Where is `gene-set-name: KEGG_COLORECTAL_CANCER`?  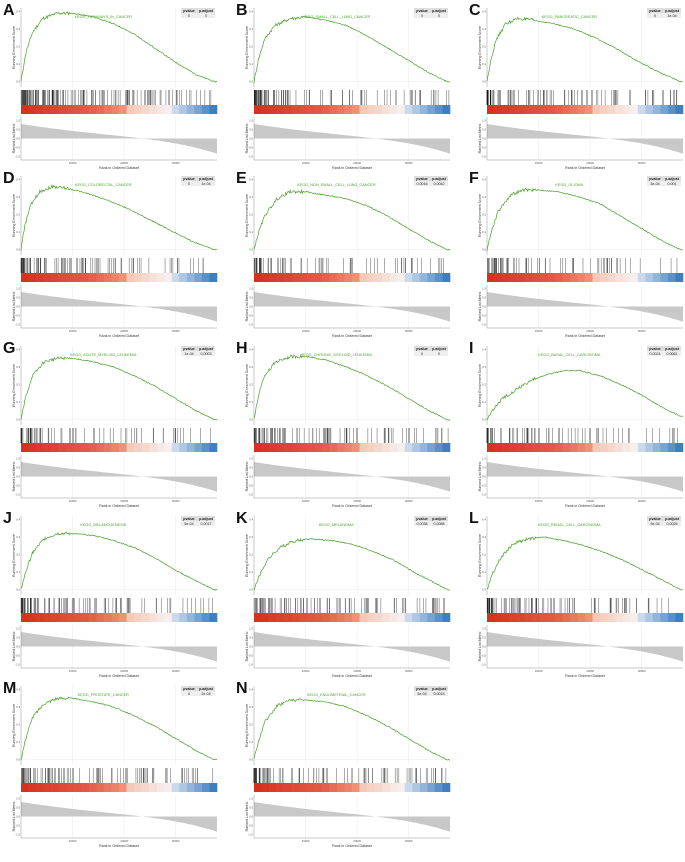 gene-set-name: KEGG_COLORECTAL_CANCER is located at coordinates (103, 185).